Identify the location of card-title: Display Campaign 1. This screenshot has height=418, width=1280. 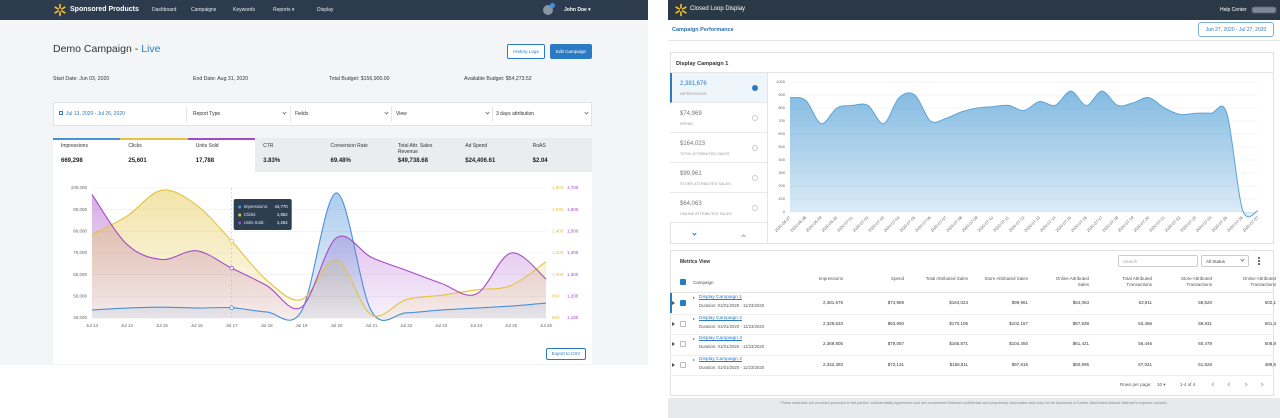
(702, 64).